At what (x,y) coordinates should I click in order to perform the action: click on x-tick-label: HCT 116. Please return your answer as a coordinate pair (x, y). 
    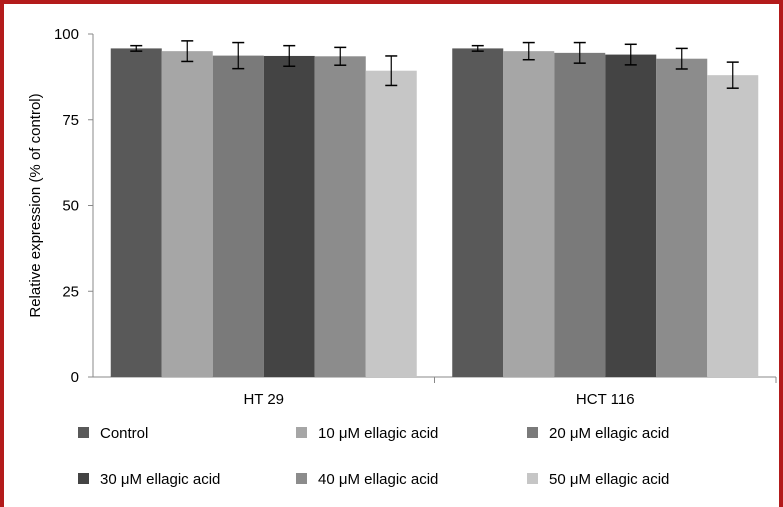
    Looking at the image, I should click on (605, 399).